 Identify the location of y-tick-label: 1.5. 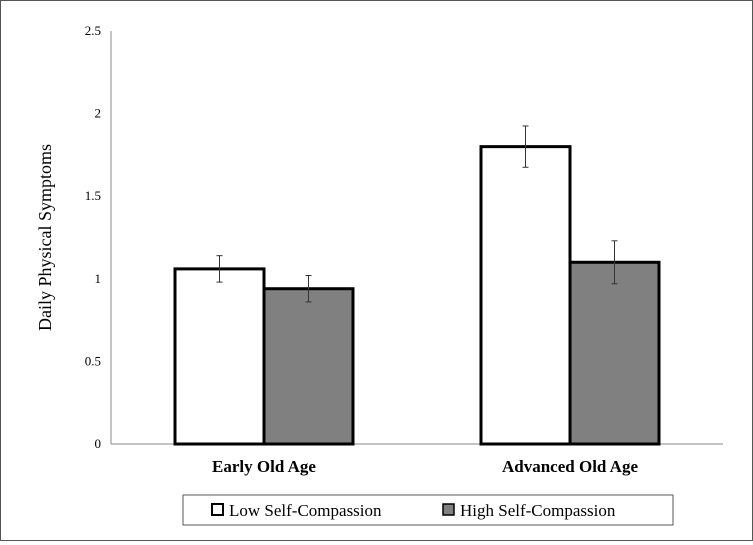
(93, 195).